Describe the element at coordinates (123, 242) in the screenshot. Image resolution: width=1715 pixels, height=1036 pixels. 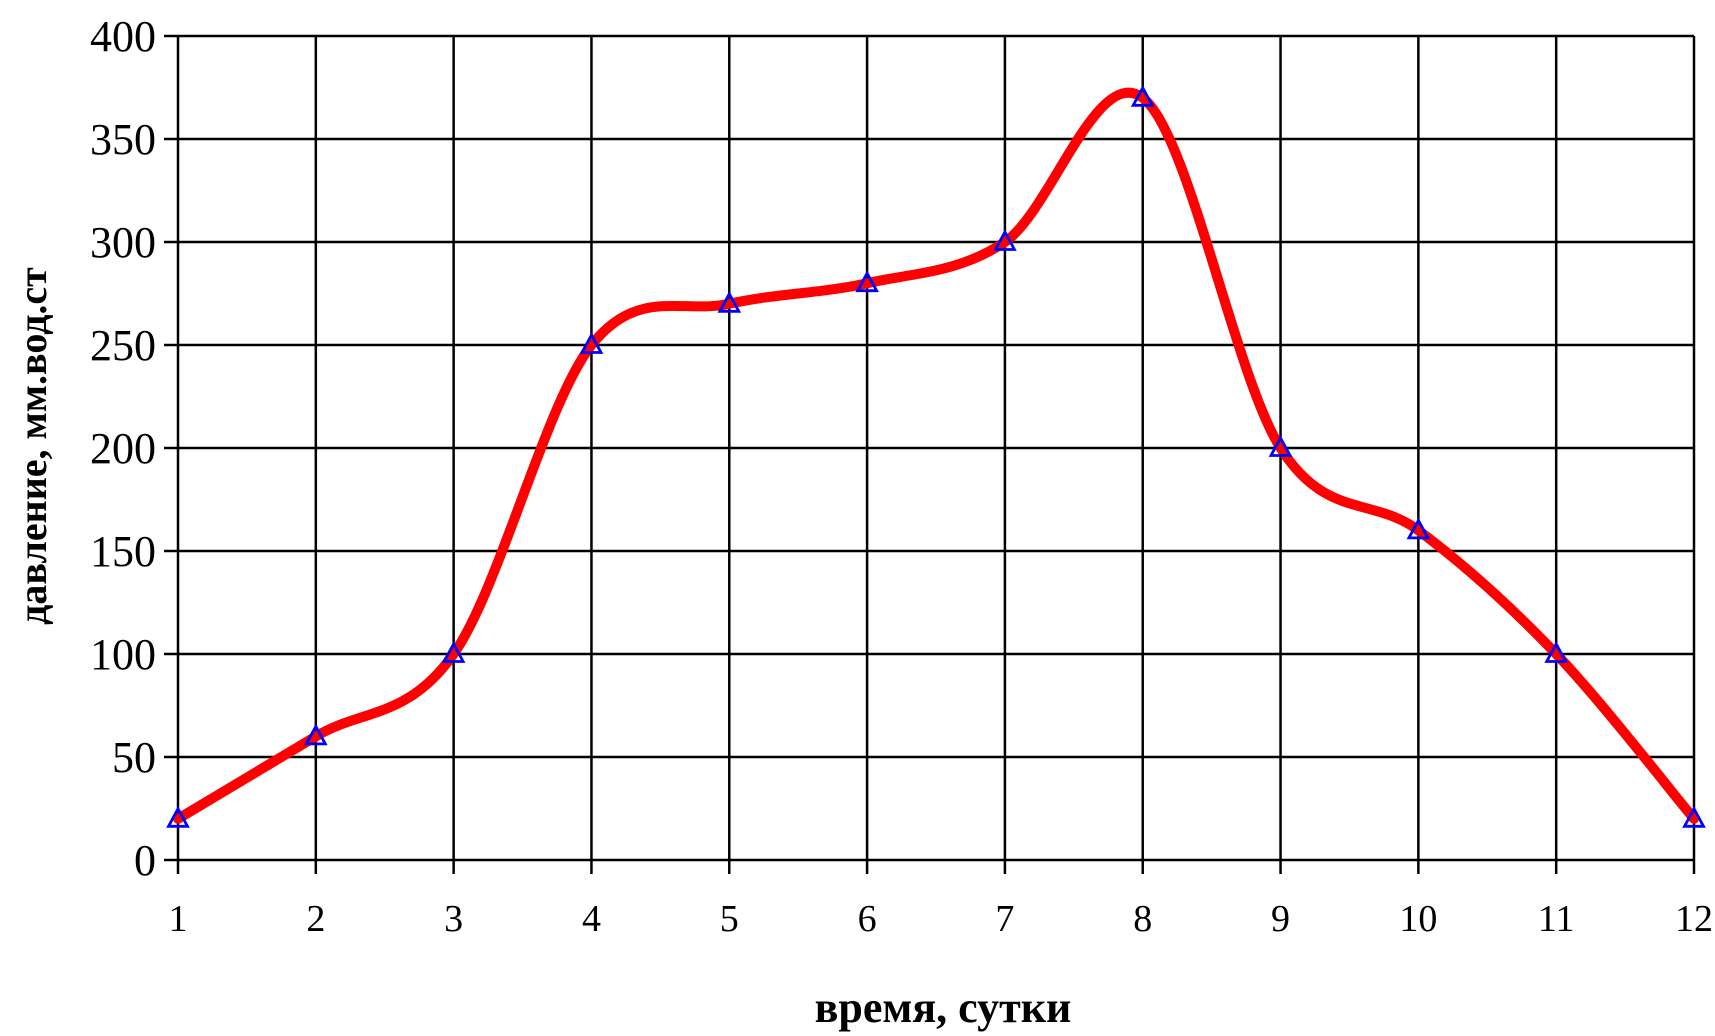
I see `y-tick-label: 300` at that location.